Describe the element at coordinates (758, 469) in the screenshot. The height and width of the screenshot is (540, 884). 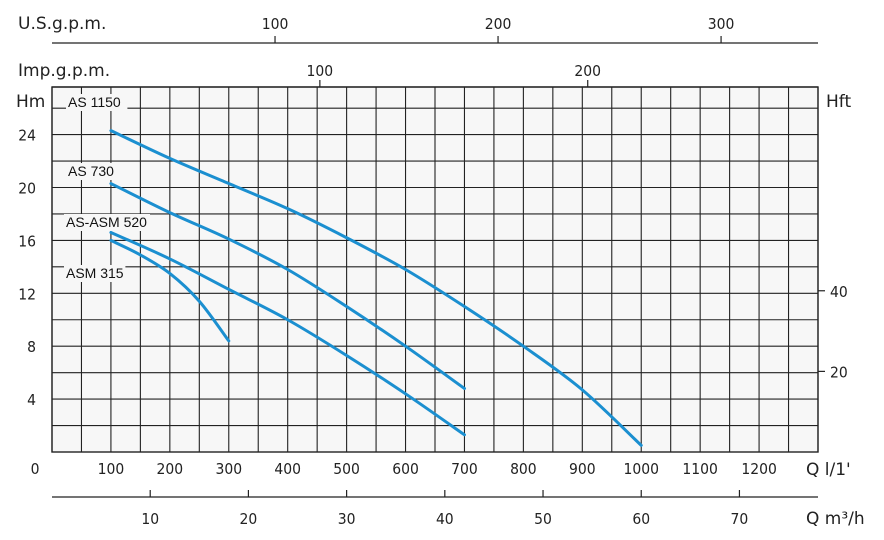
I see `q-lmin-tick-label: 1200` at that location.